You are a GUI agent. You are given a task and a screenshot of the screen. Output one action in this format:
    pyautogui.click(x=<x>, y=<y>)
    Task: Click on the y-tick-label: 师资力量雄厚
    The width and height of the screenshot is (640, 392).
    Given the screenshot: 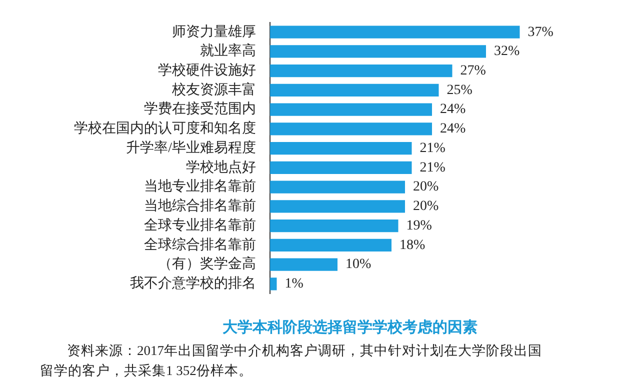 What is the action you would take?
    pyautogui.click(x=214, y=32)
    